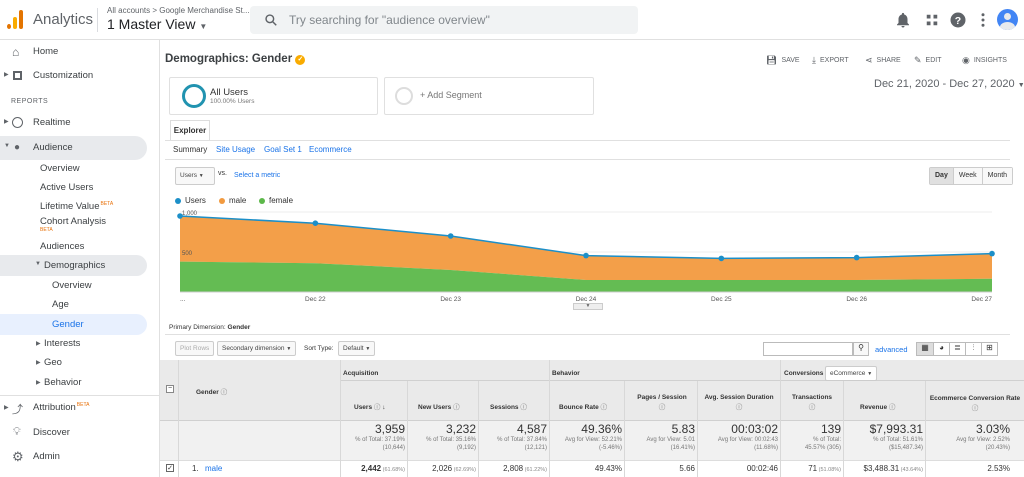  Describe the element at coordinates (975, 404) in the screenshot. I see `header-ecommerce-conversion-rate: Ecommerce Conversion Rate ⓘ` at that location.